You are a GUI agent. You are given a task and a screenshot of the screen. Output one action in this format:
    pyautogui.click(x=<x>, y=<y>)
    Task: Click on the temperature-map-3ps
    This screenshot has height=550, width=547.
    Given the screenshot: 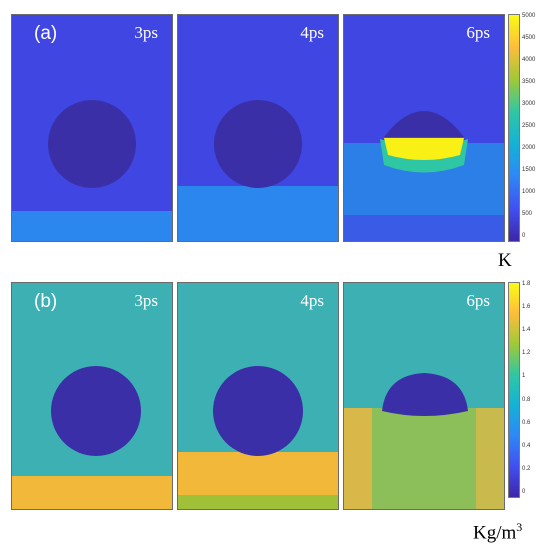 What is the action you would take?
    pyautogui.click(x=92, y=128)
    